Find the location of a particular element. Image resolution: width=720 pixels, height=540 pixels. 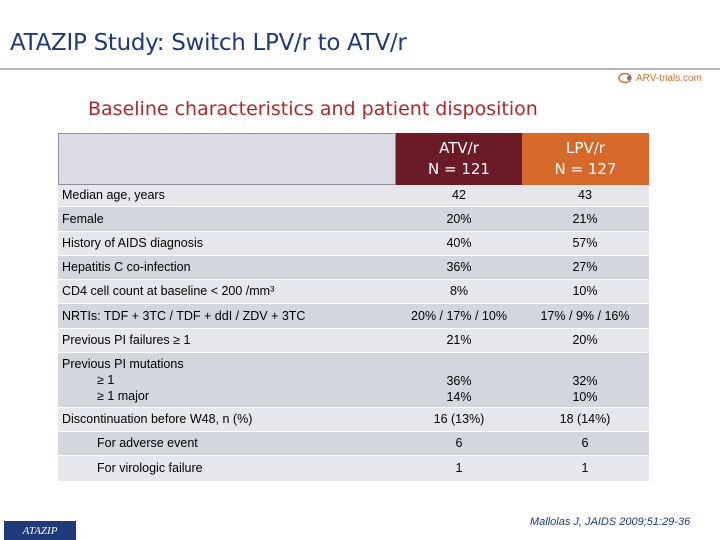

lpv-value: 17% / 9% / 16% is located at coordinates (585, 316).